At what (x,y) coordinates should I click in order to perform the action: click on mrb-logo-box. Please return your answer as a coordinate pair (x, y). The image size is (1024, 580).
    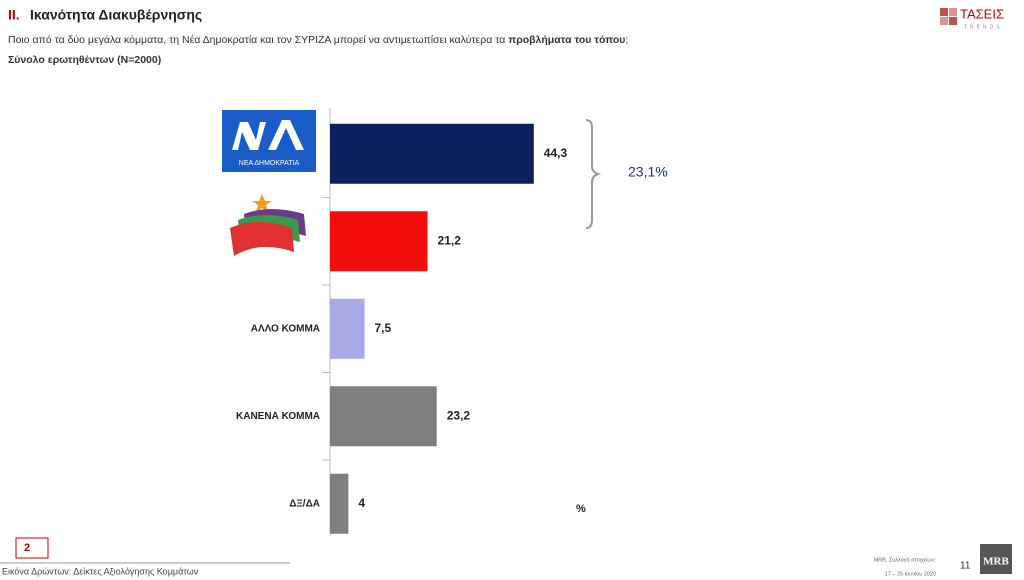
    Looking at the image, I should click on (996, 559).